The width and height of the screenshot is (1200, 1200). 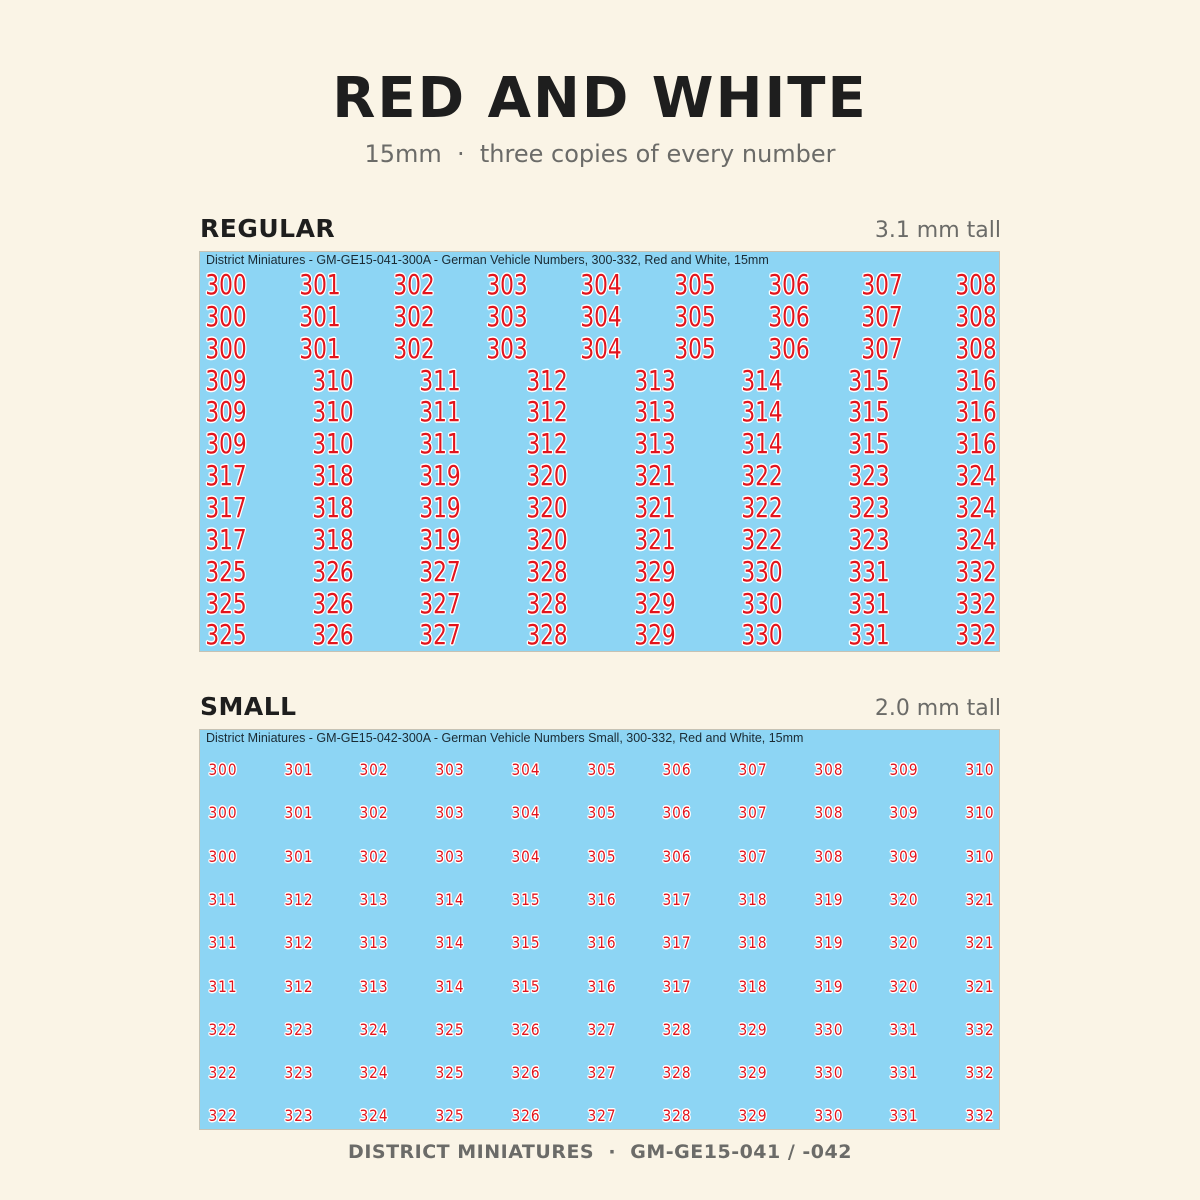 What do you see at coordinates (753, 856) in the screenshot?
I see `small-decal-number: 307` at bounding box center [753, 856].